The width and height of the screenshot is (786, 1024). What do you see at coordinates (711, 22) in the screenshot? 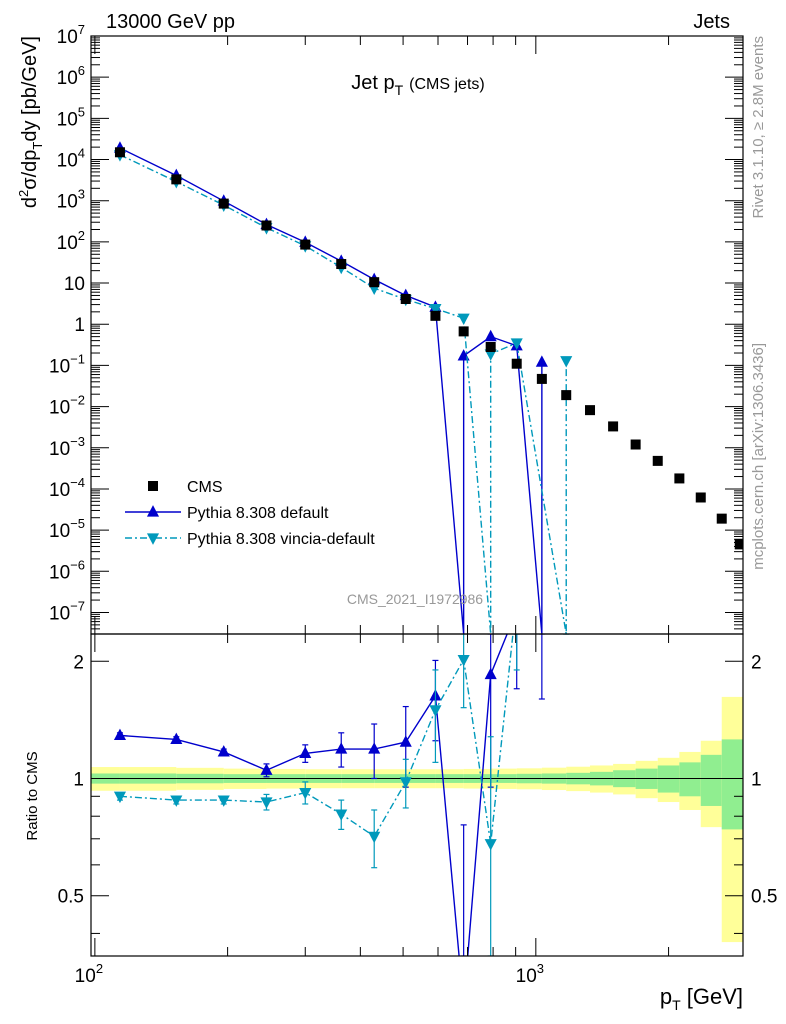
I see `header-right: Jets` at bounding box center [711, 22].